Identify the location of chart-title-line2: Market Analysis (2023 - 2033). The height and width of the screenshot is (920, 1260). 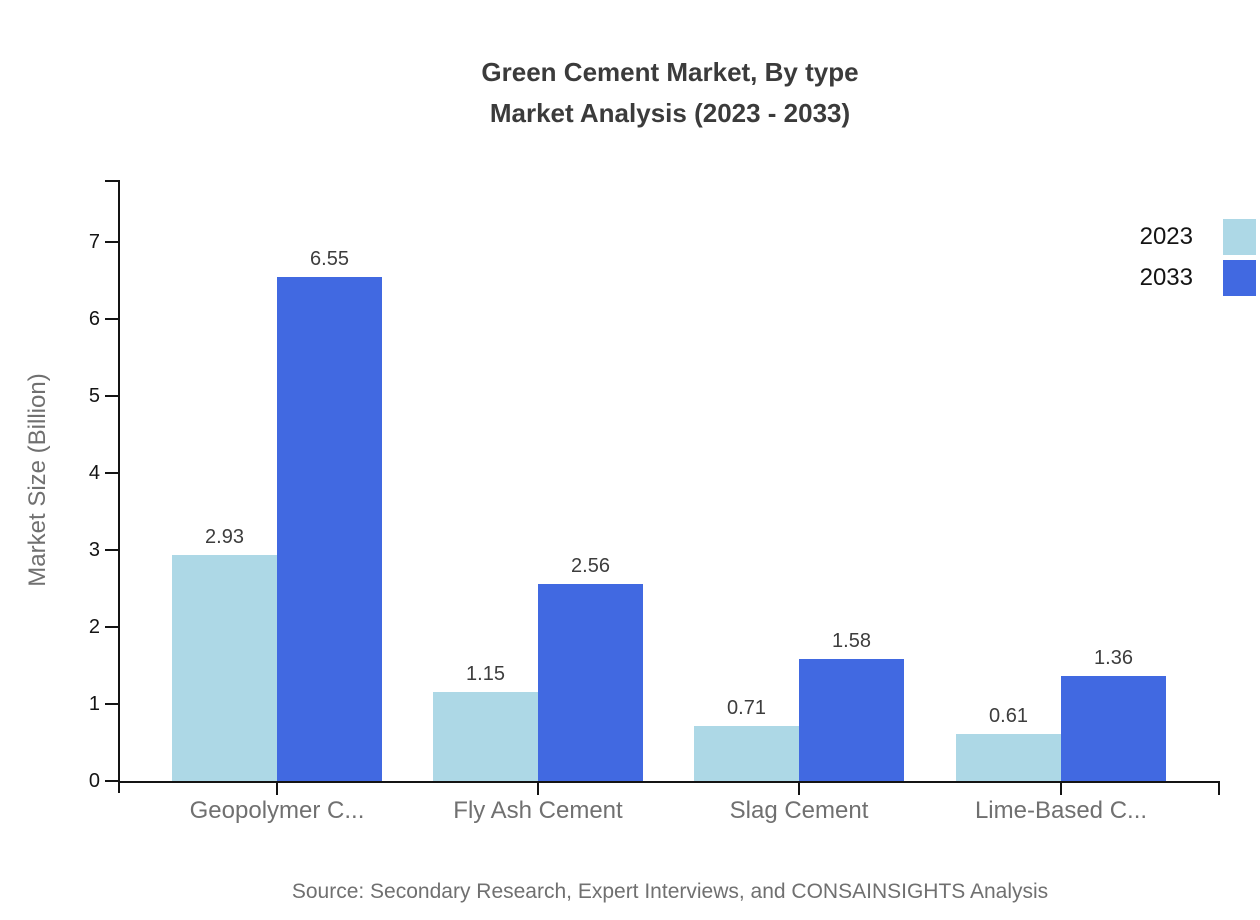
(670, 113).